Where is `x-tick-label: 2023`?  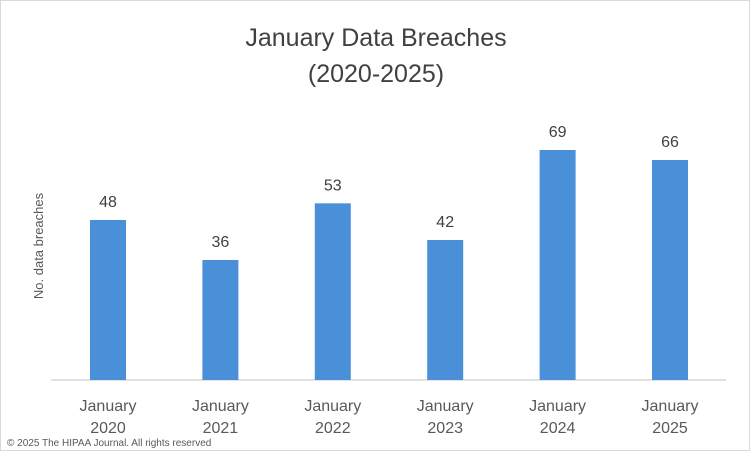
x-tick-label: 2023 is located at coordinates (445, 428).